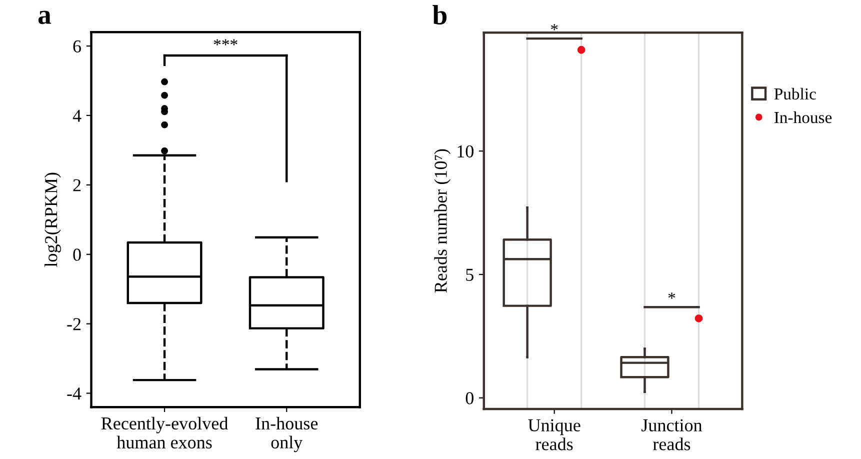 The width and height of the screenshot is (861, 459). Describe the element at coordinates (803, 117) in the screenshot. I see `legend-label: In-house` at that location.